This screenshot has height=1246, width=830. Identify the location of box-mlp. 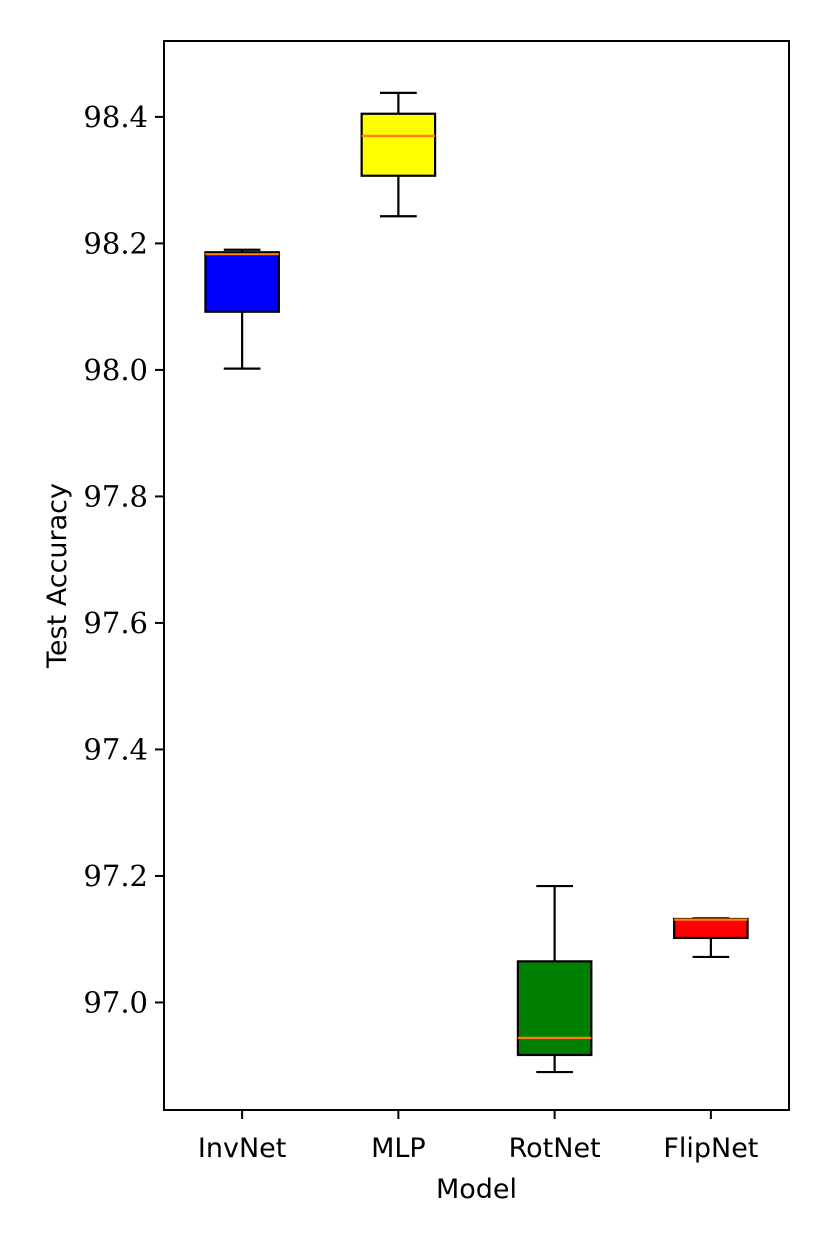
(398, 154).